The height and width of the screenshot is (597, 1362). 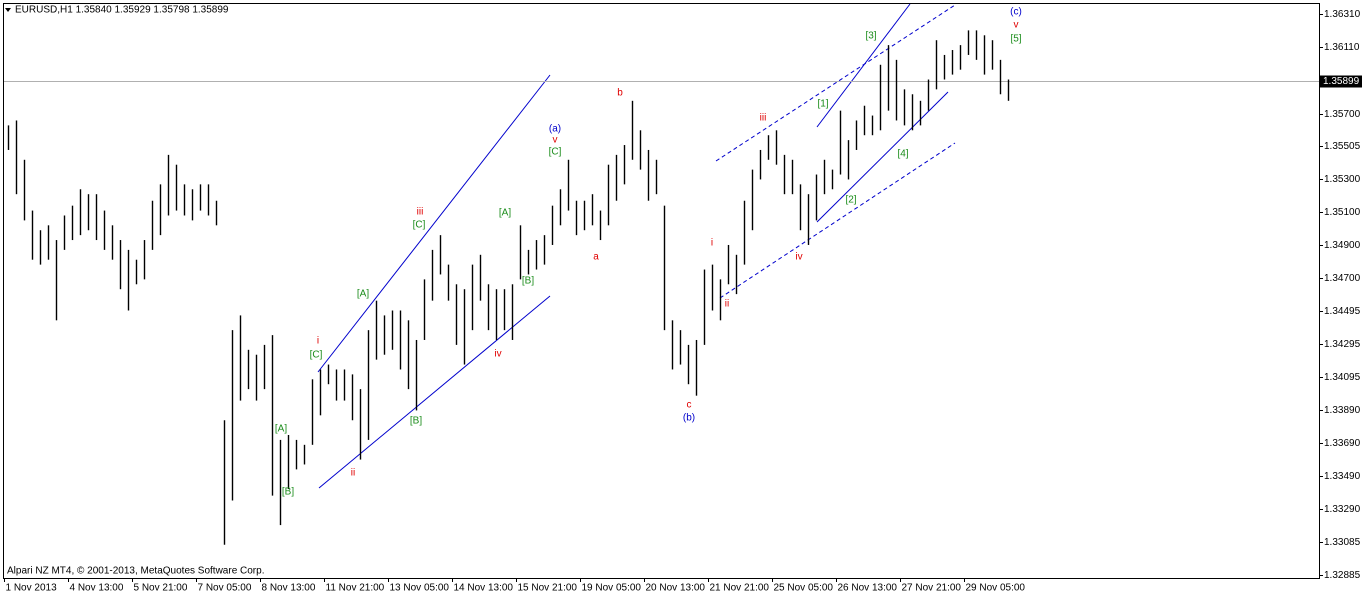 I want to click on last-price-box, so click(x=1341, y=81).